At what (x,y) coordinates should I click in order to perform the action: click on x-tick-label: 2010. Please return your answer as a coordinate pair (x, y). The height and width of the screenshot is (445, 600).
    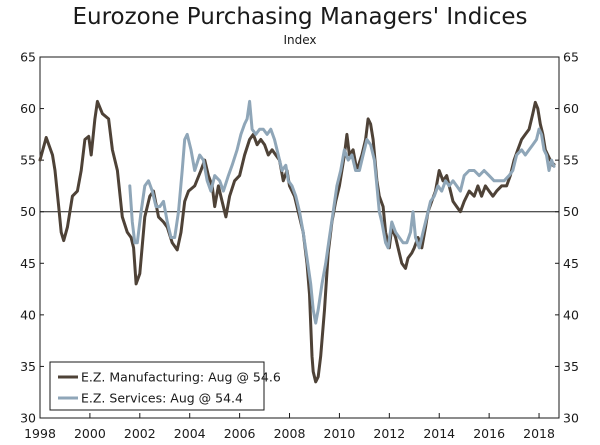
    Looking at the image, I should click on (340, 433).